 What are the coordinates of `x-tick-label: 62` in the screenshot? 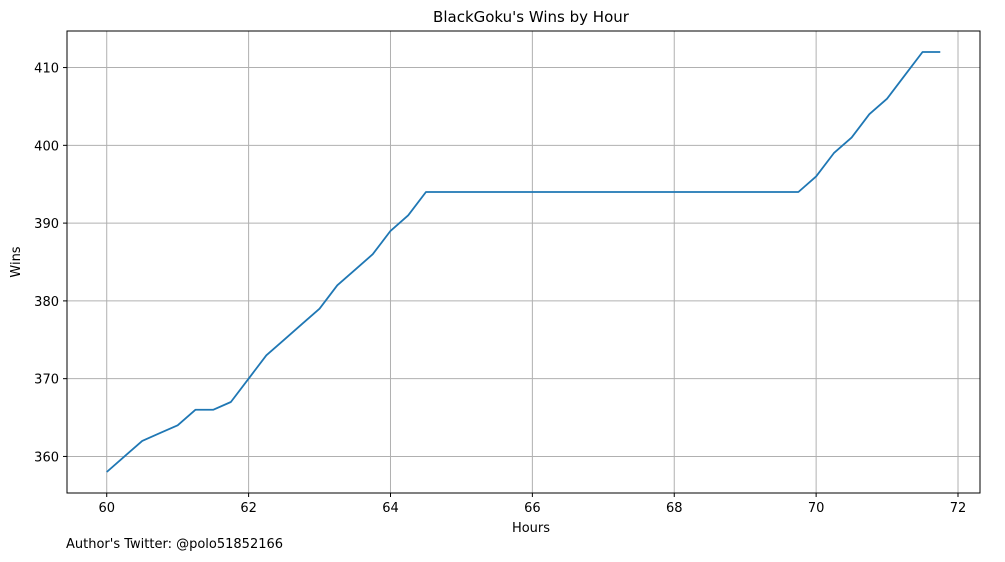 It's located at (248, 508).